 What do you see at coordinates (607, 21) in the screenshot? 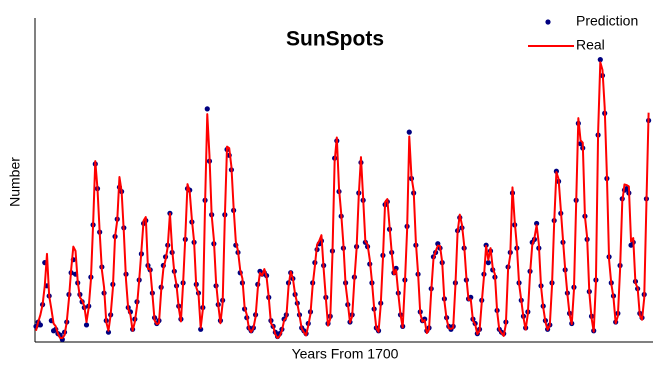
I see `legend-label: Prediction` at bounding box center [607, 21].